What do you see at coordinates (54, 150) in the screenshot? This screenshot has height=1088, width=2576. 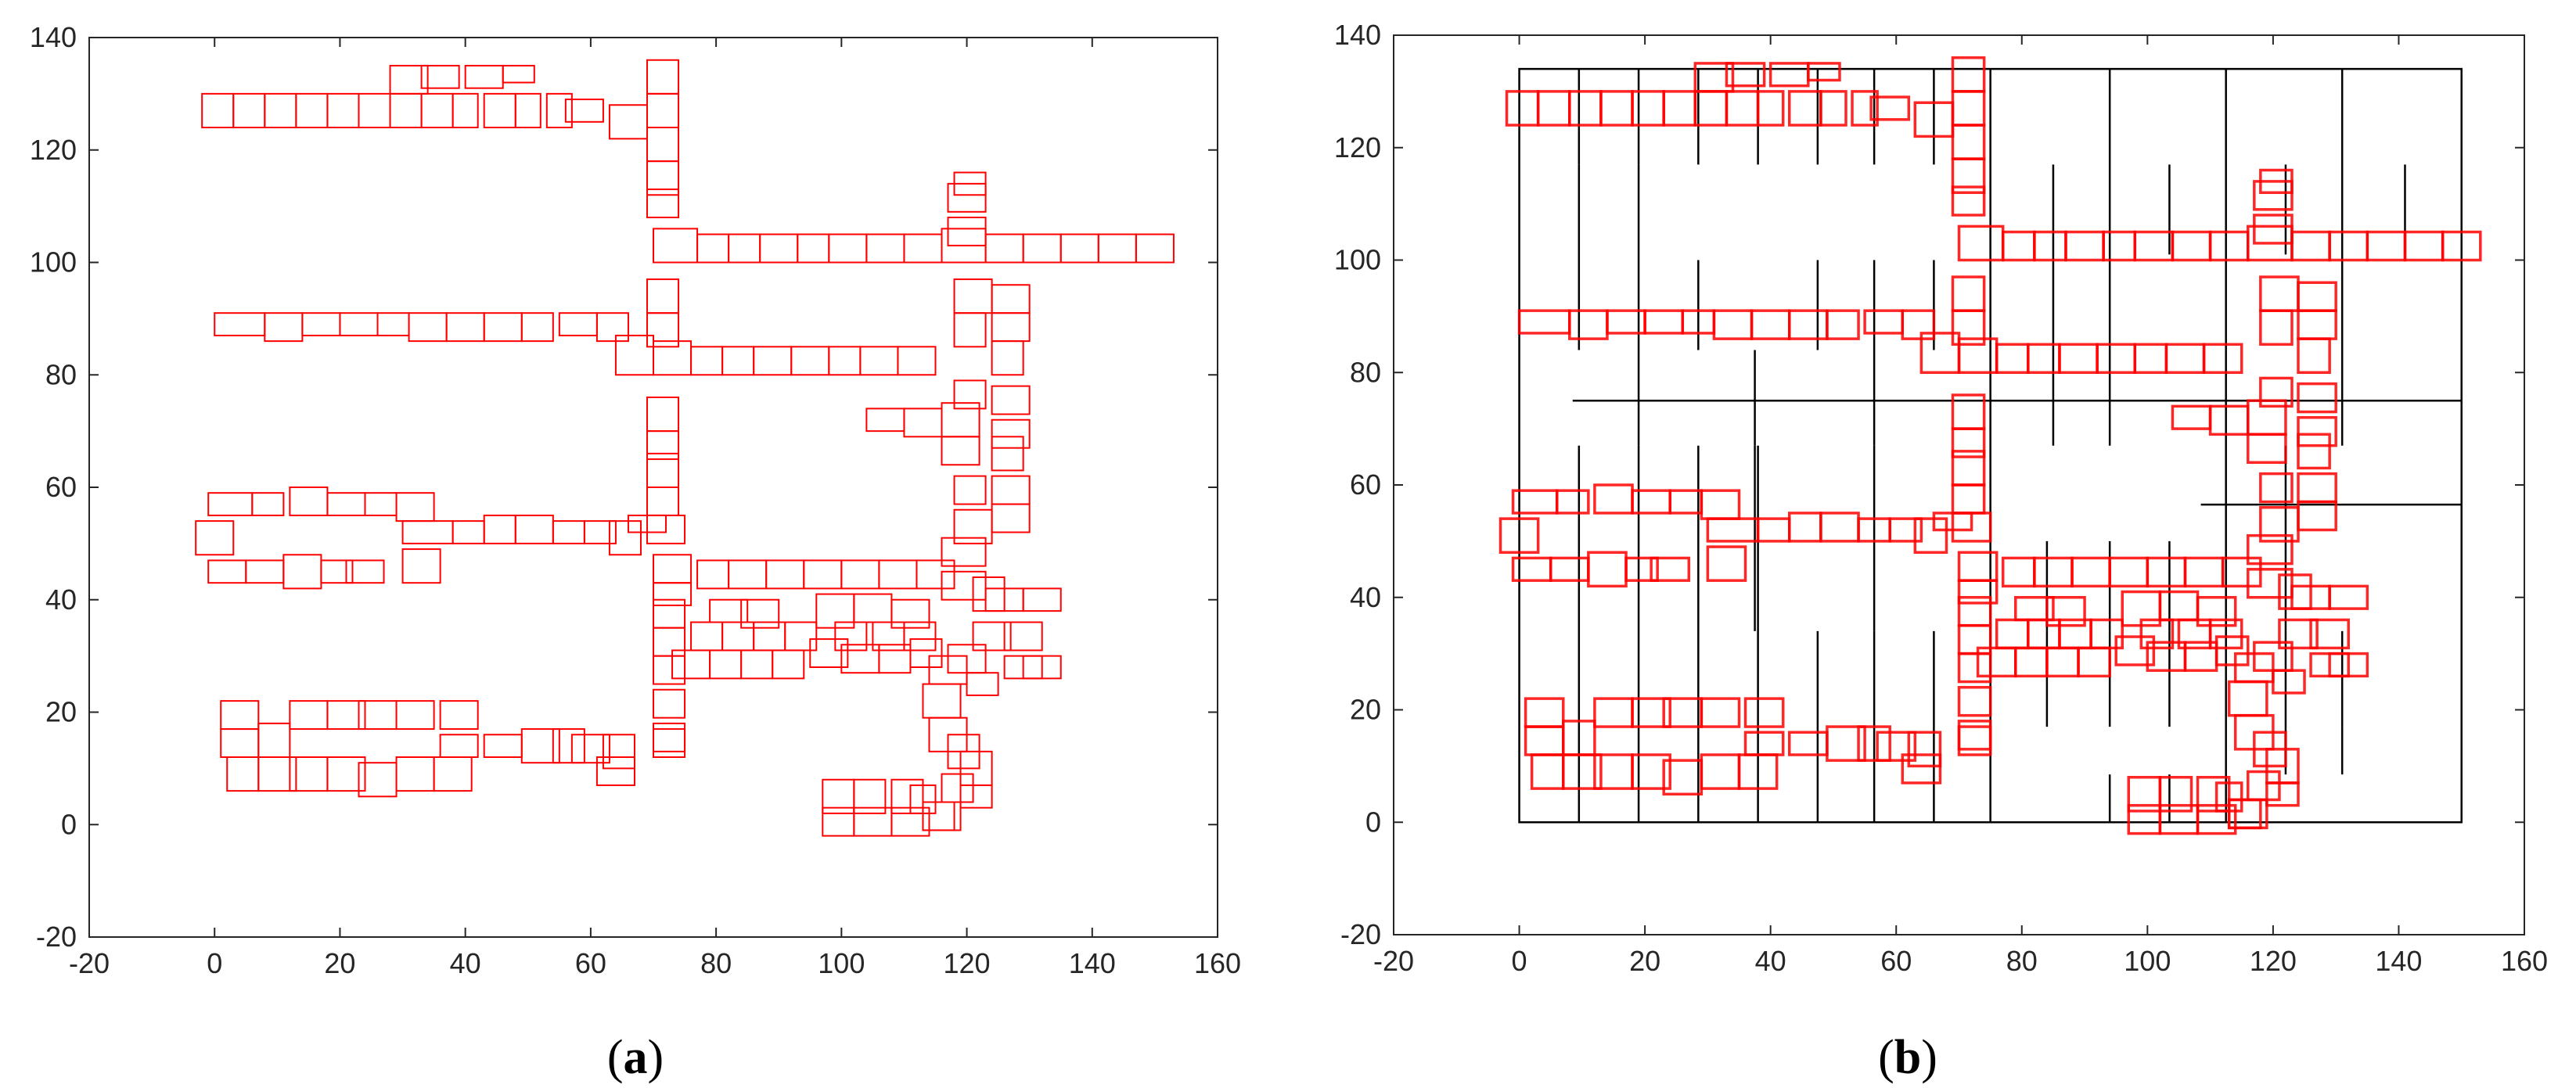 I see `y-tick-label: 120` at bounding box center [54, 150].